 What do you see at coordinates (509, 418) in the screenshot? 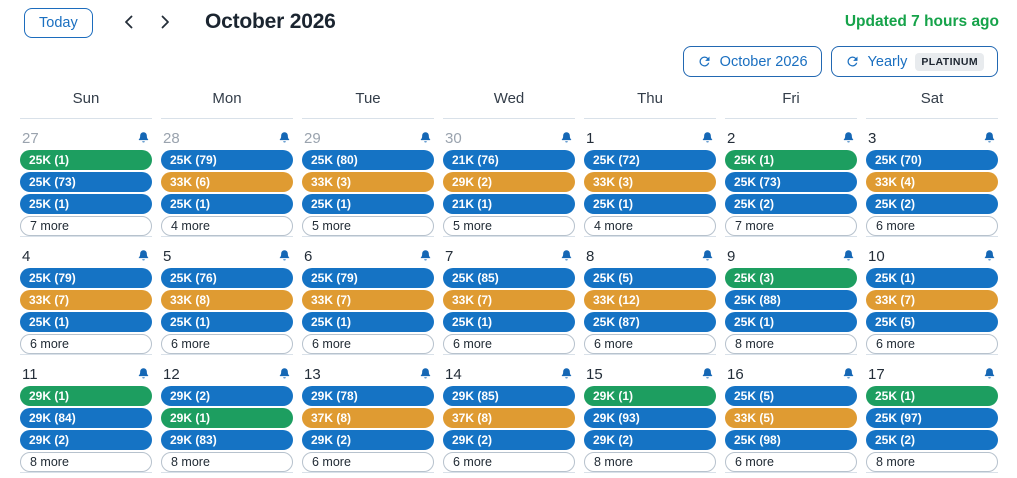
I see `event-pill: 37K (8)` at bounding box center [509, 418].